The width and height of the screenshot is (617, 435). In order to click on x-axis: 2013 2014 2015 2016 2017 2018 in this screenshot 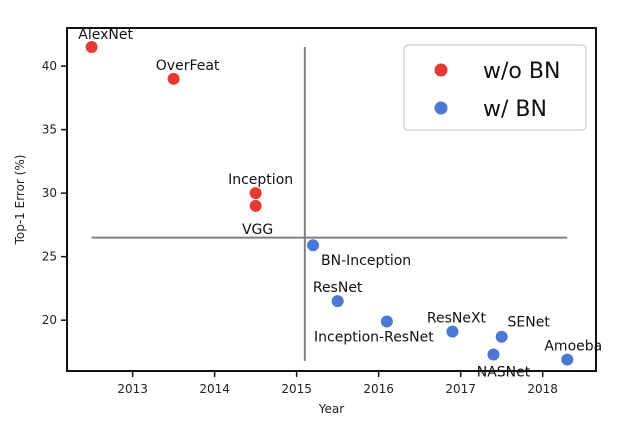, I will do `click(337, 383)`.